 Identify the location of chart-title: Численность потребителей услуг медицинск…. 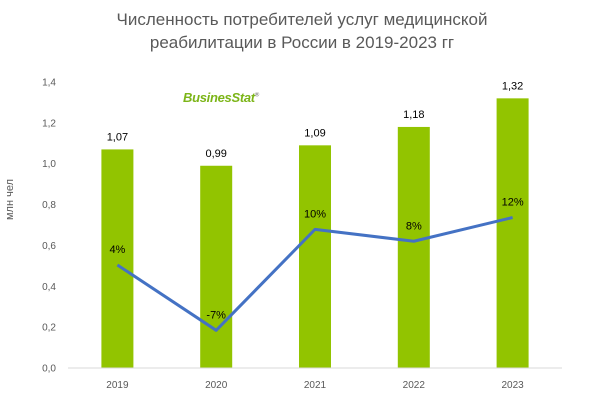
(302, 31).